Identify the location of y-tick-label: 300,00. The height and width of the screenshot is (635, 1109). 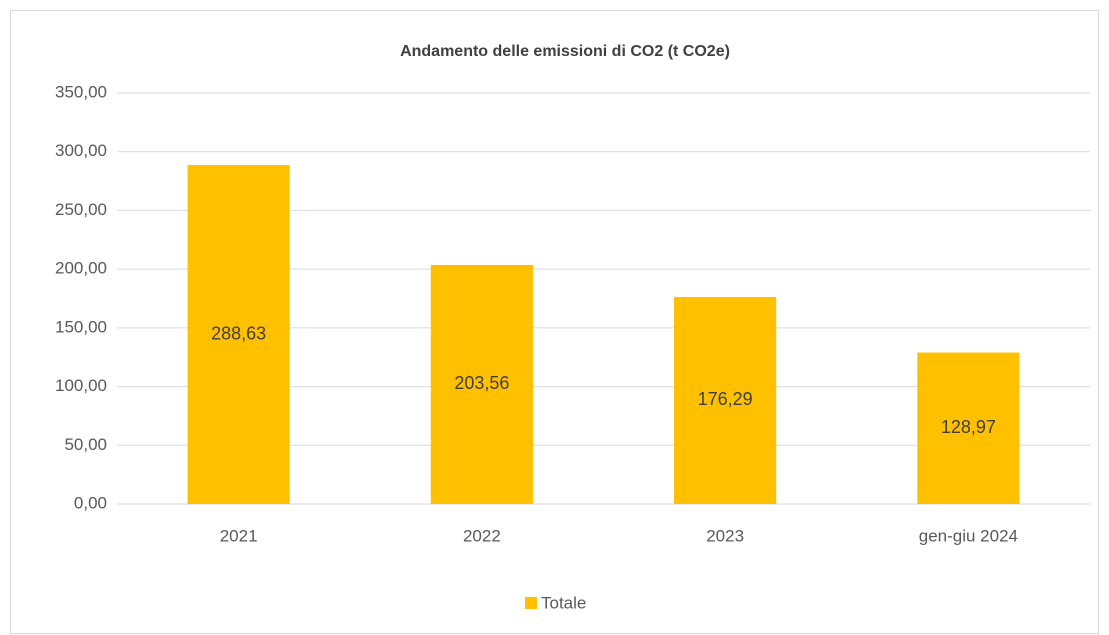
(81, 150).